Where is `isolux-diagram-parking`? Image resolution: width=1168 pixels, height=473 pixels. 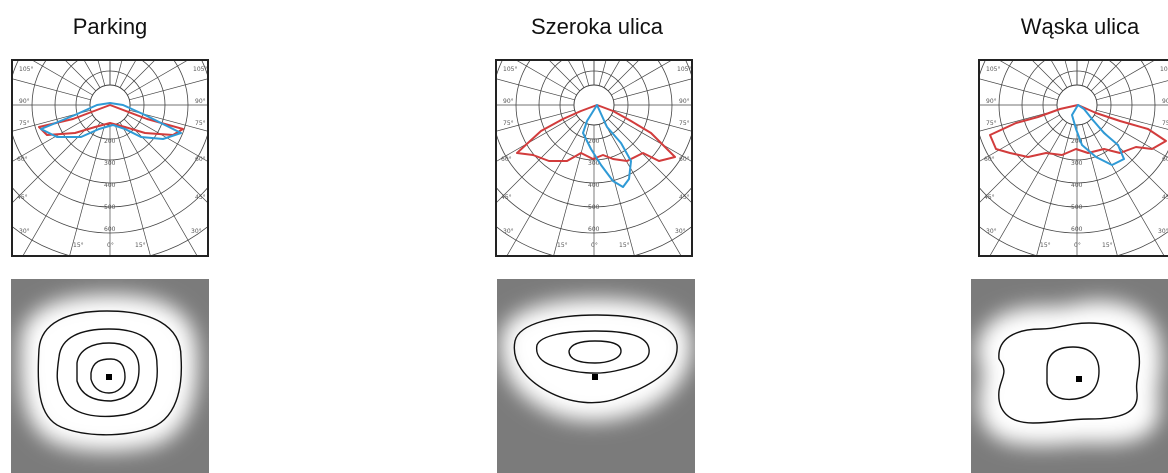
isolux-diagram-parking is located at coordinates (110, 376).